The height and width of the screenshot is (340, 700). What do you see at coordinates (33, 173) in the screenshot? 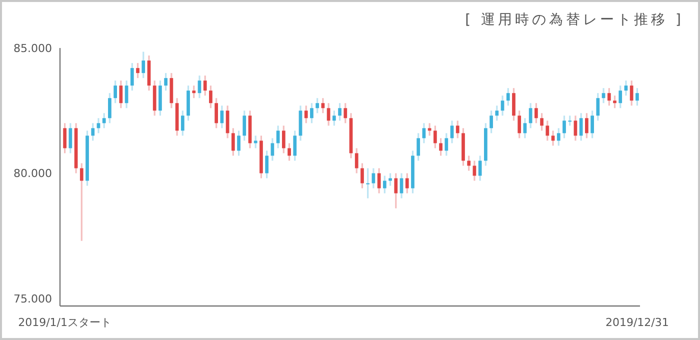
I see `y-tick-label: 80.000` at bounding box center [33, 173].